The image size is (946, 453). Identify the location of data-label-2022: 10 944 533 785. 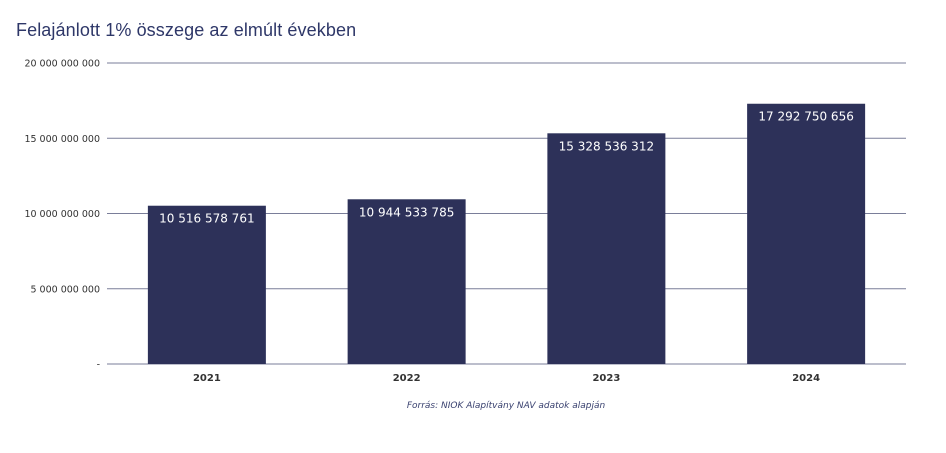
(406, 212).